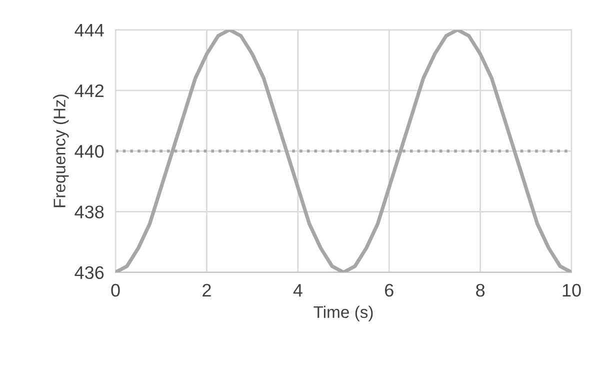  Describe the element at coordinates (89, 212) in the screenshot. I see `y-tick-label: 438` at that location.